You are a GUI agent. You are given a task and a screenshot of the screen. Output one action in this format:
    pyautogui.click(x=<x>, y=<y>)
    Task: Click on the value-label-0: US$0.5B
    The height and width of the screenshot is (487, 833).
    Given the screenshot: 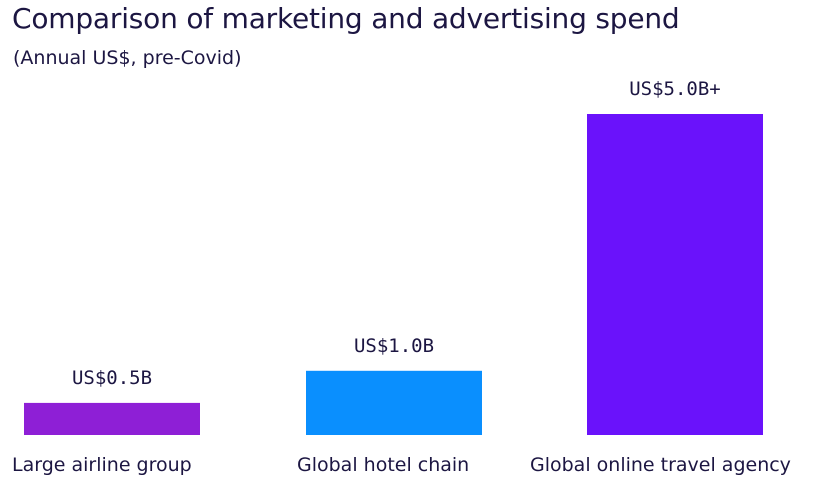 What is the action you would take?
    pyautogui.click(x=112, y=378)
    